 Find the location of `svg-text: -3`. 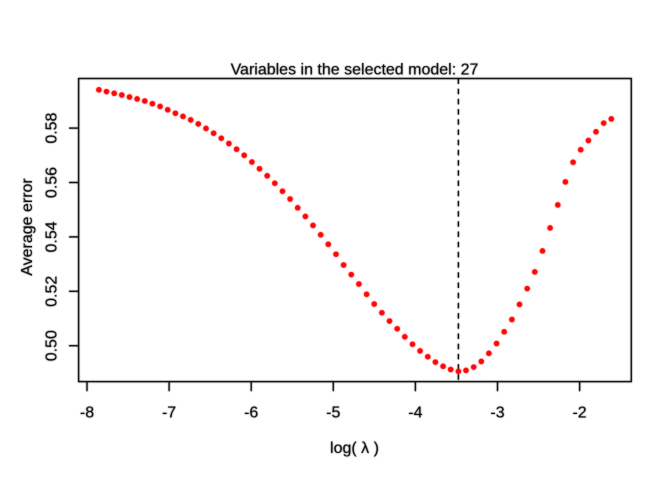

svg-text: -3 is located at coordinates (497, 412).